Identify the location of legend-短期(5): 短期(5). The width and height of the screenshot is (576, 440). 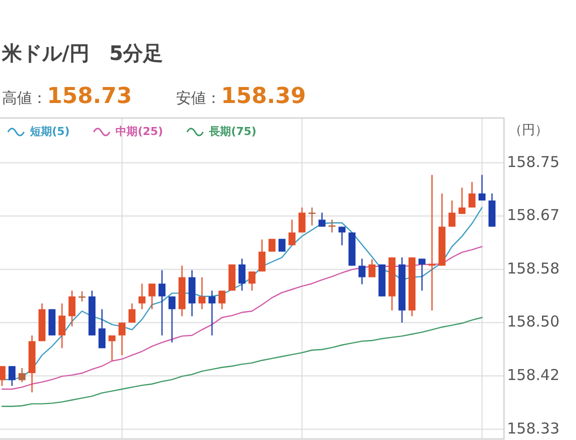
(38, 131).